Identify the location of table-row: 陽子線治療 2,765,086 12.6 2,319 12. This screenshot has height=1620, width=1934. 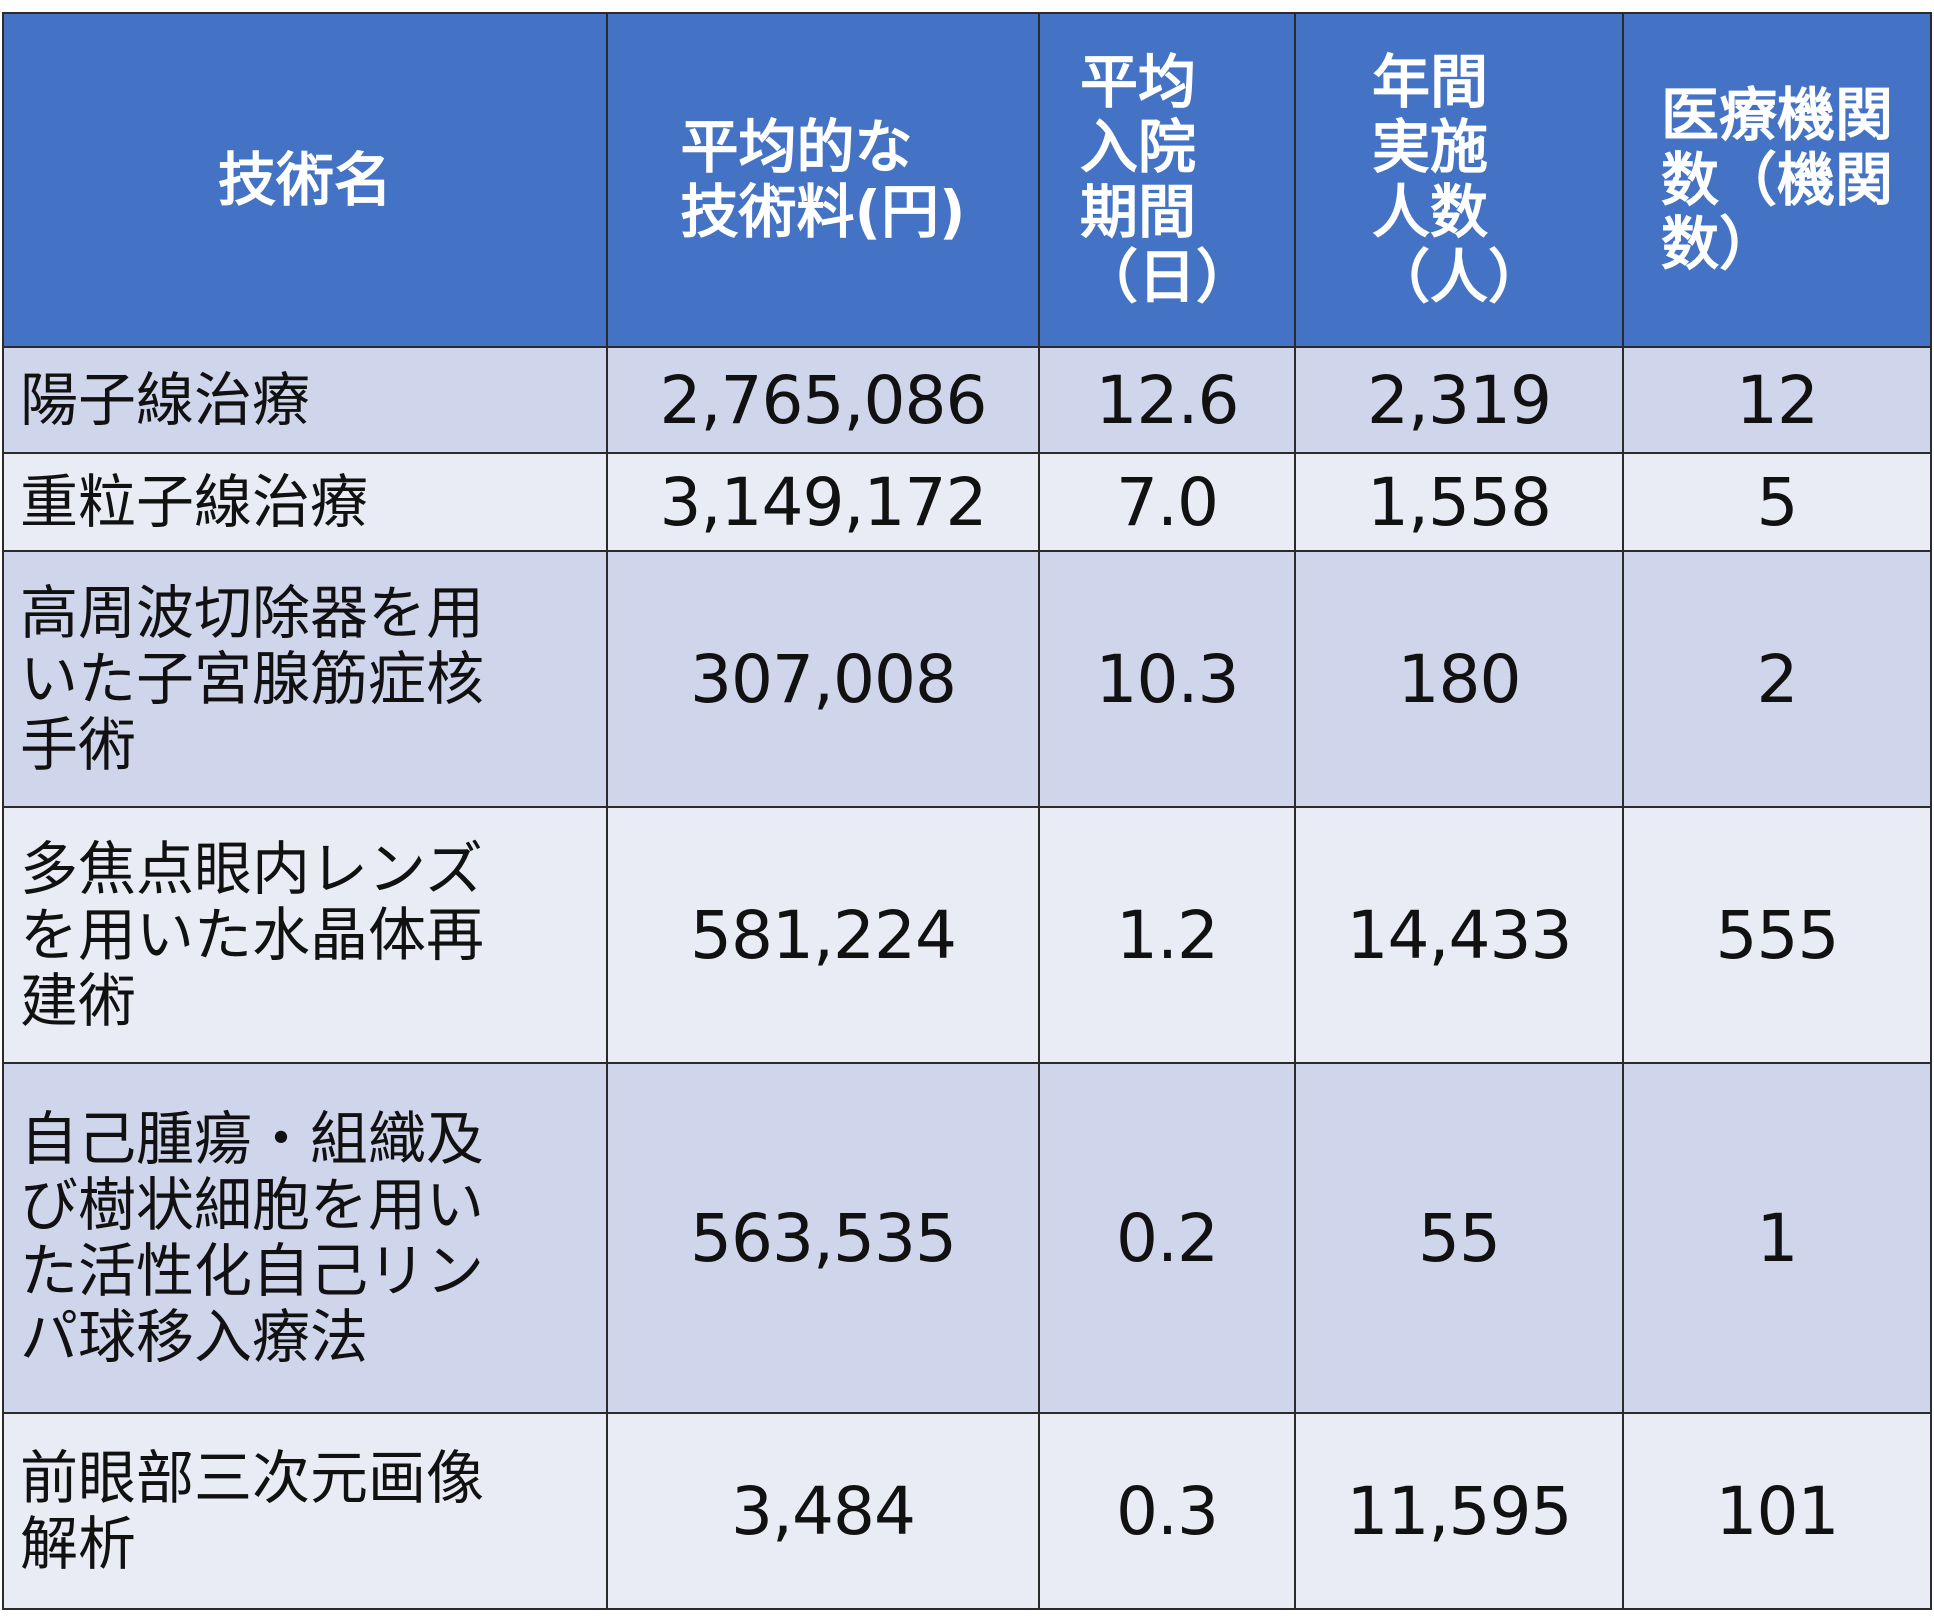
(967, 400).